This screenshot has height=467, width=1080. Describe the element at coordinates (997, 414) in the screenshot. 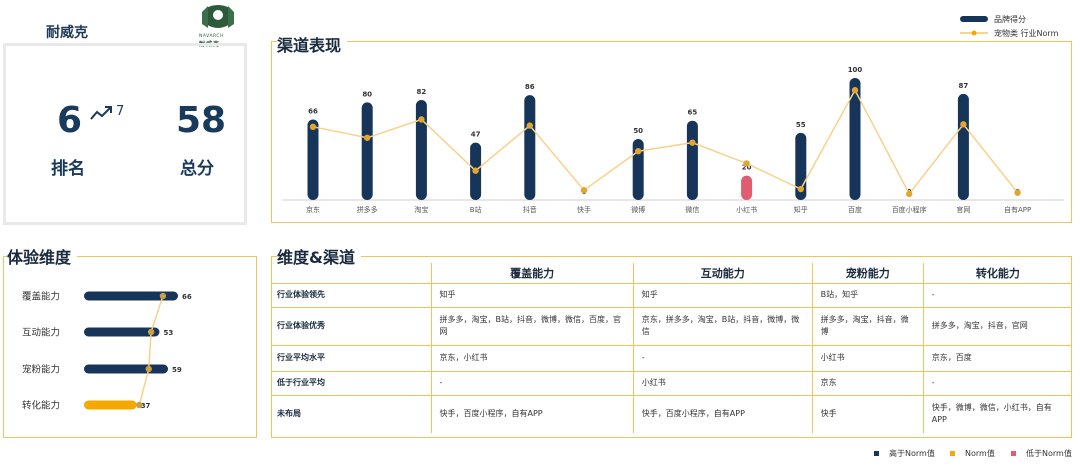

I see `table-cell: 快手，微博，微信，小红书，自有APP` at that location.